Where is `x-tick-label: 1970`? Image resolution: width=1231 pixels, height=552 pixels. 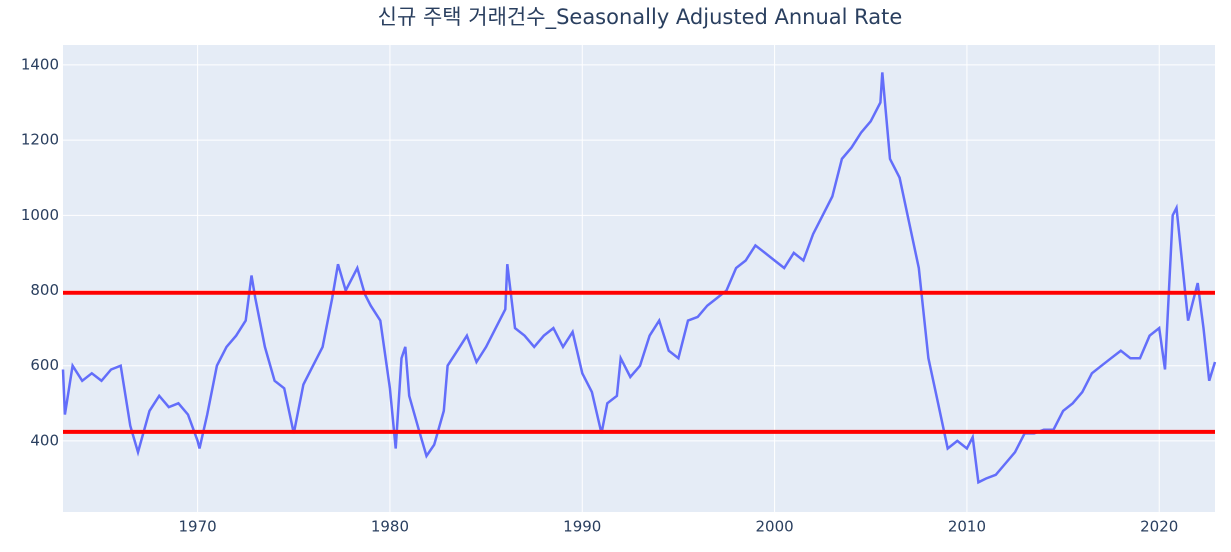
x-tick-label: 1970 is located at coordinates (198, 527).